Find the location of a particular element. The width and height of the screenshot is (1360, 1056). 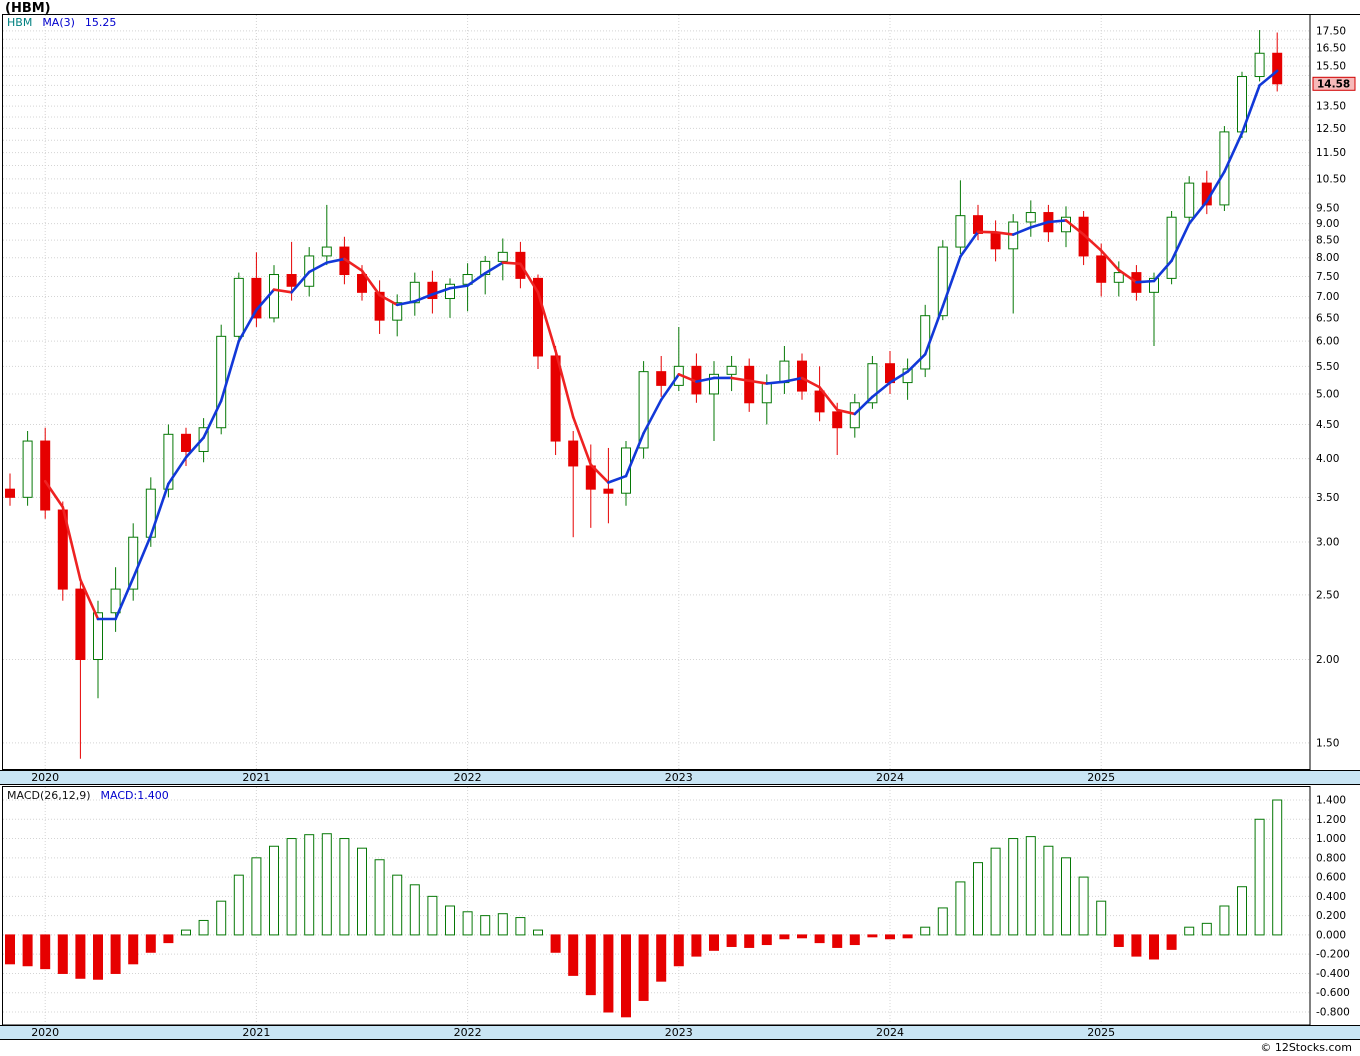

macd-value-label: MACD:1.400 is located at coordinates (134, 795).